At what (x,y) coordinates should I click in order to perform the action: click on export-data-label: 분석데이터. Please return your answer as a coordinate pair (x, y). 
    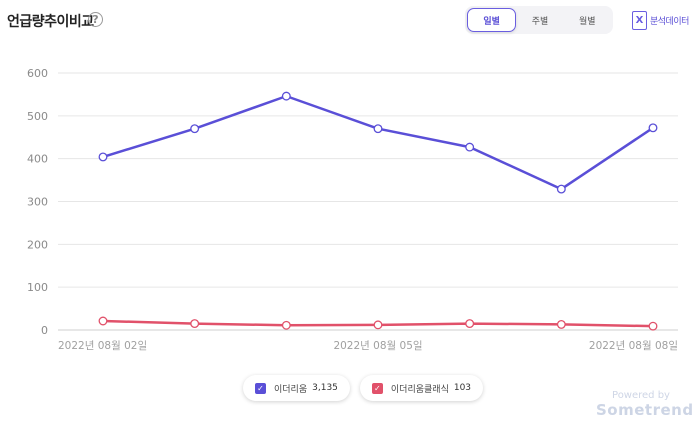
    Looking at the image, I should click on (669, 21).